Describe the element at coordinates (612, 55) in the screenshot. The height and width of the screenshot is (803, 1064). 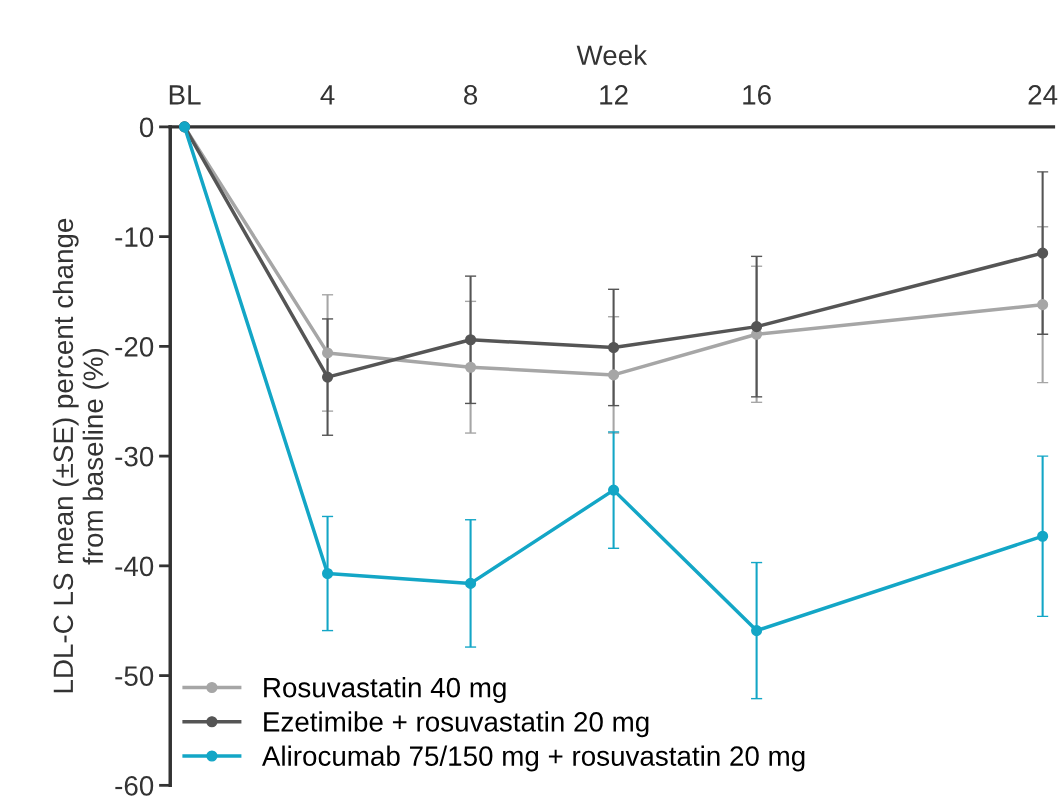
I see `x-axis-title: Week` at that location.